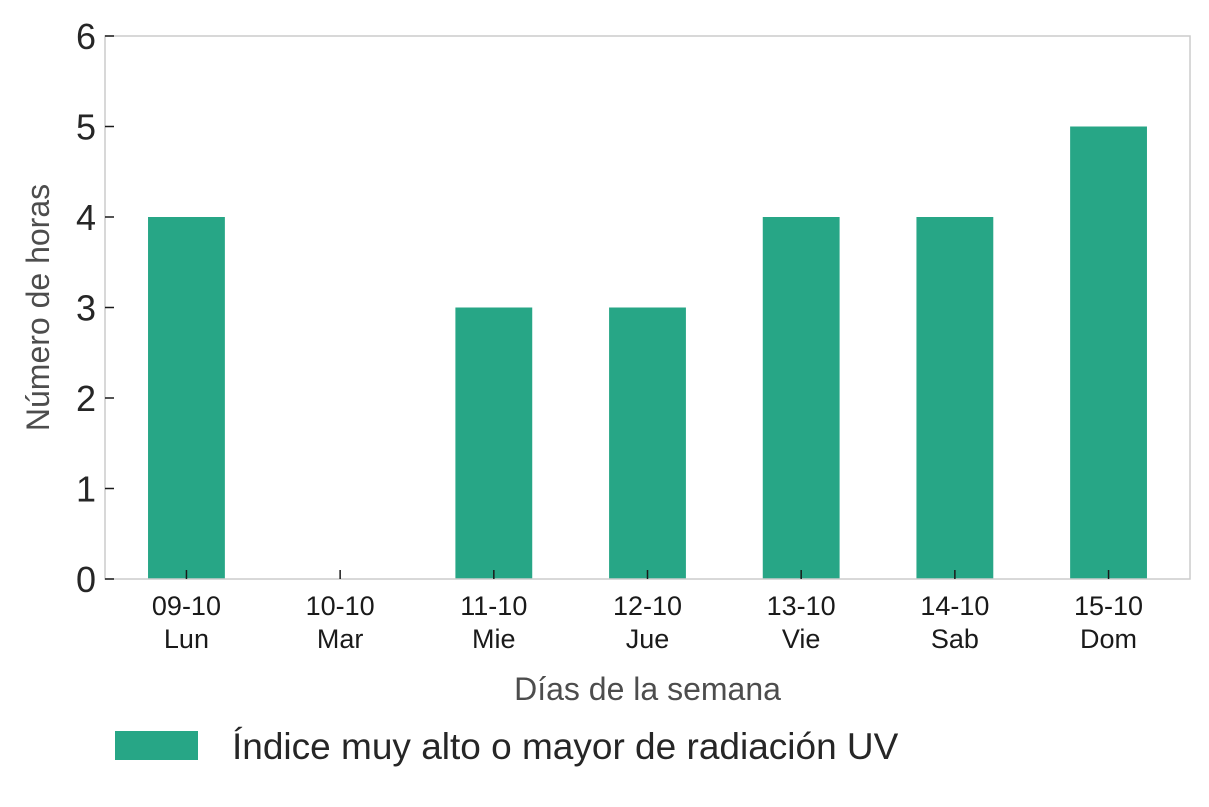 This screenshot has height=807, width=1209. Describe the element at coordinates (38, 307) in the screenshot. I see `y-axis-label: Número de horas` at that location.